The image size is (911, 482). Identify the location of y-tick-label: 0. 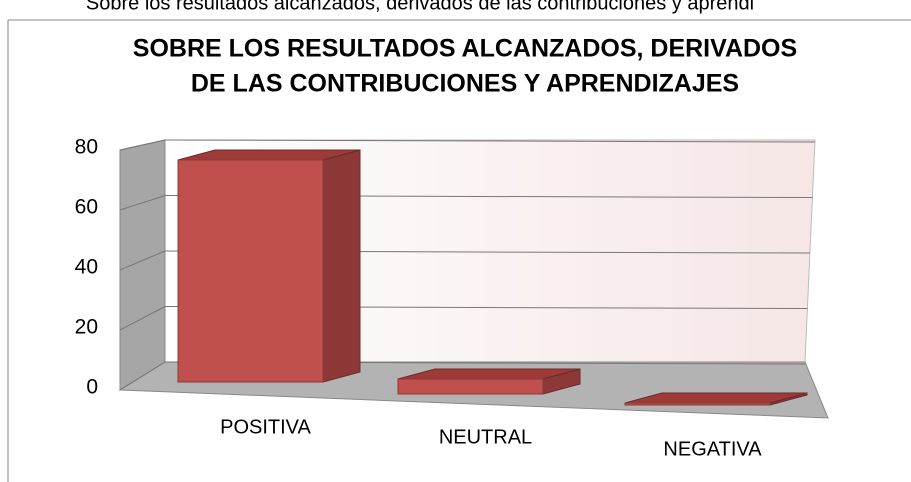
(92, 387).